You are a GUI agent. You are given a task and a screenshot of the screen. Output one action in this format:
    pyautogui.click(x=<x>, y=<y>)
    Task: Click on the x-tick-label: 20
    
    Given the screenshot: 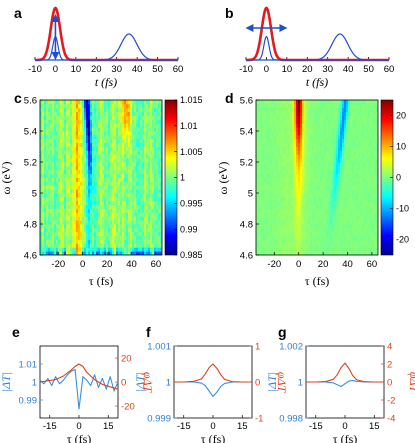 What is the action you would take?
    pyautogui.click(x=323, y=264)
    